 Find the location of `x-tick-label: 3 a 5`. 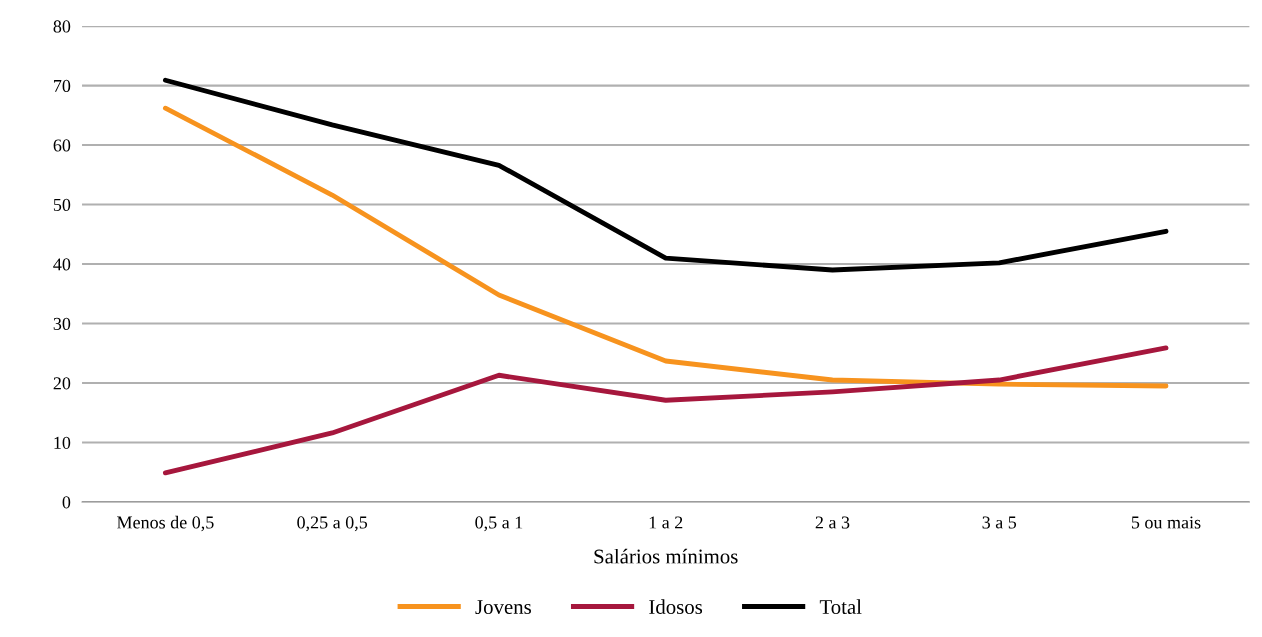

x-tick-label: 3 a 5 is located at coordinates (999, 522).